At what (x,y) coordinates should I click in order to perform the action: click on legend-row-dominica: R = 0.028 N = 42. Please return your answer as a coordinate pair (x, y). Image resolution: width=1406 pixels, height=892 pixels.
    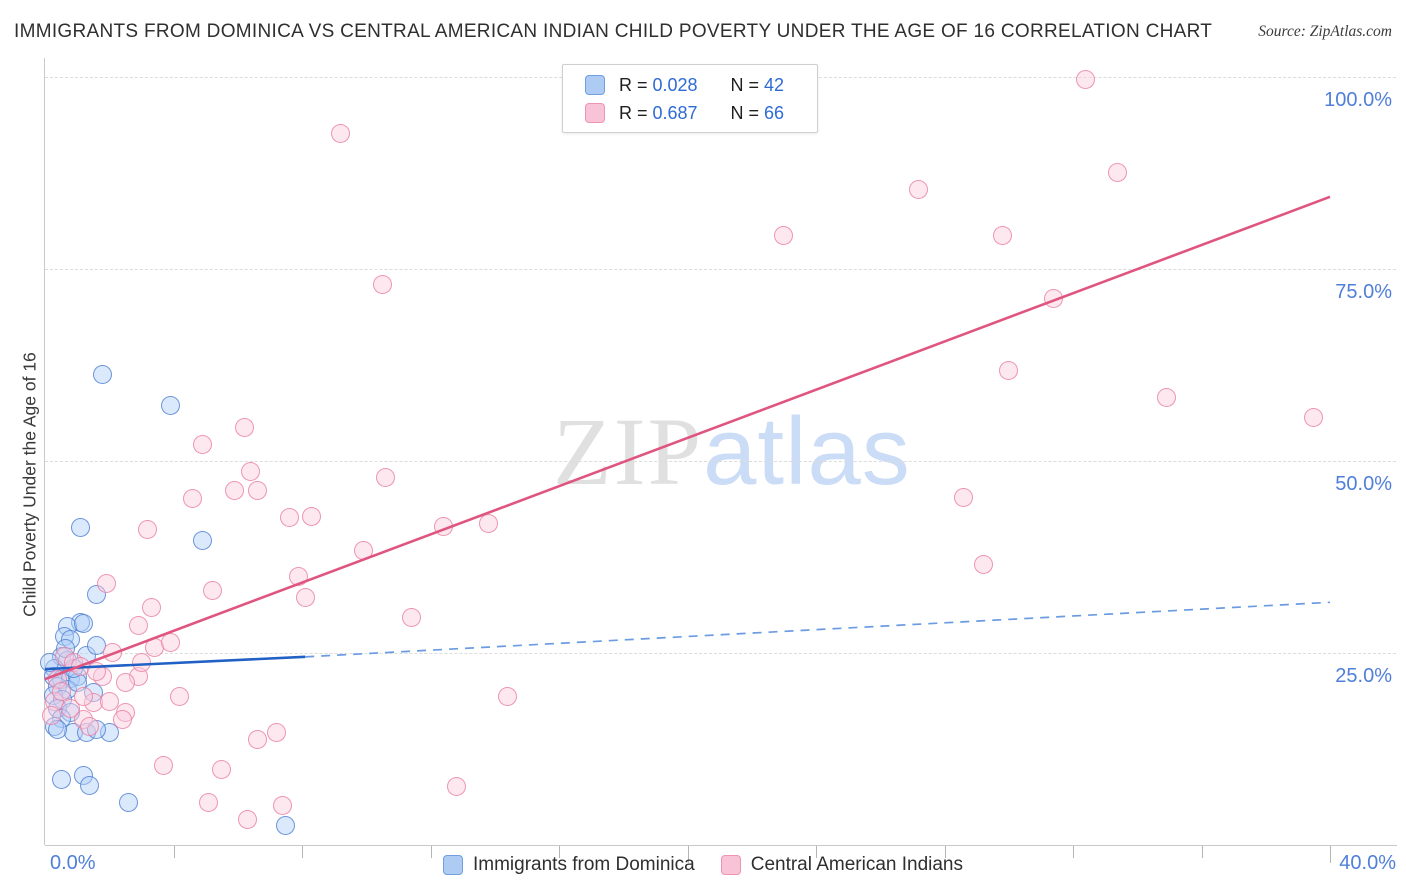
    Looking at the image, I should click on (684, 85).